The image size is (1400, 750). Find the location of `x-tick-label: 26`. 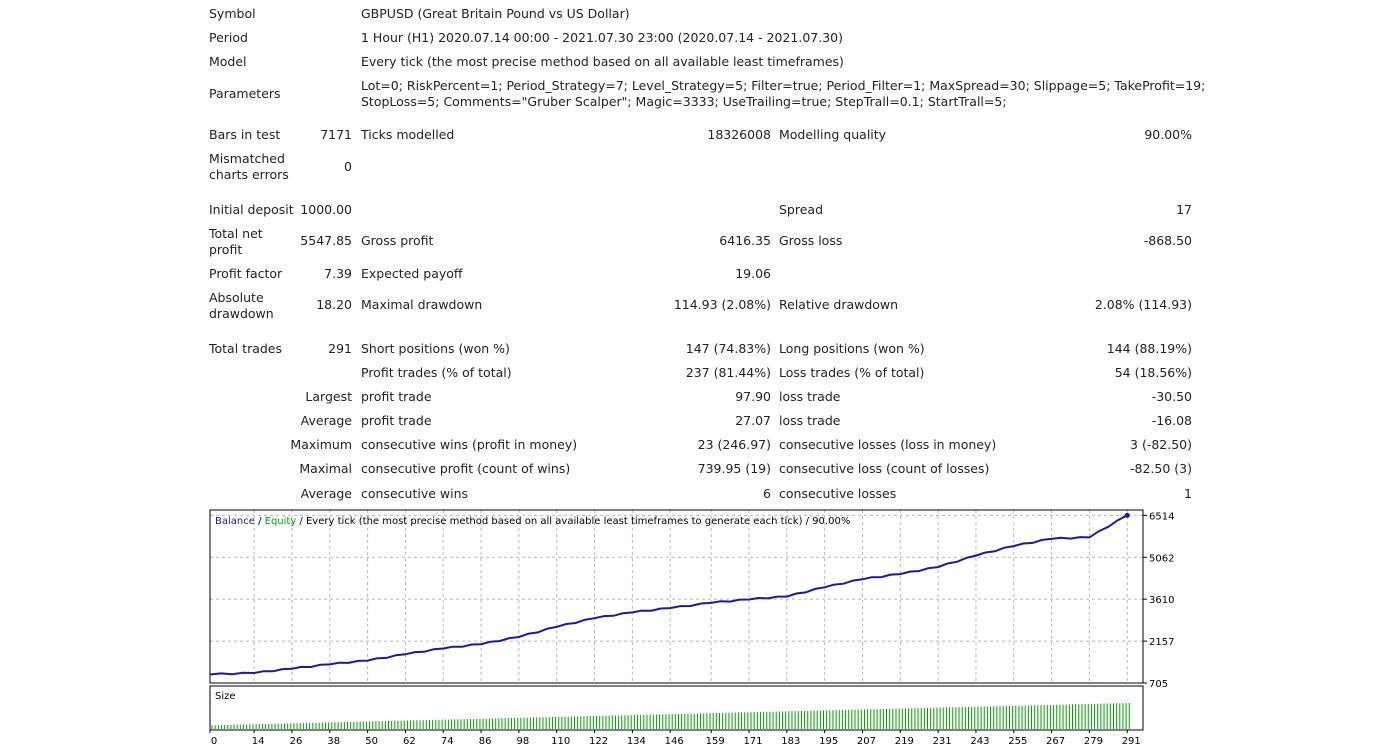

x-tick-label: 26 is located at coordinates (296, 741).